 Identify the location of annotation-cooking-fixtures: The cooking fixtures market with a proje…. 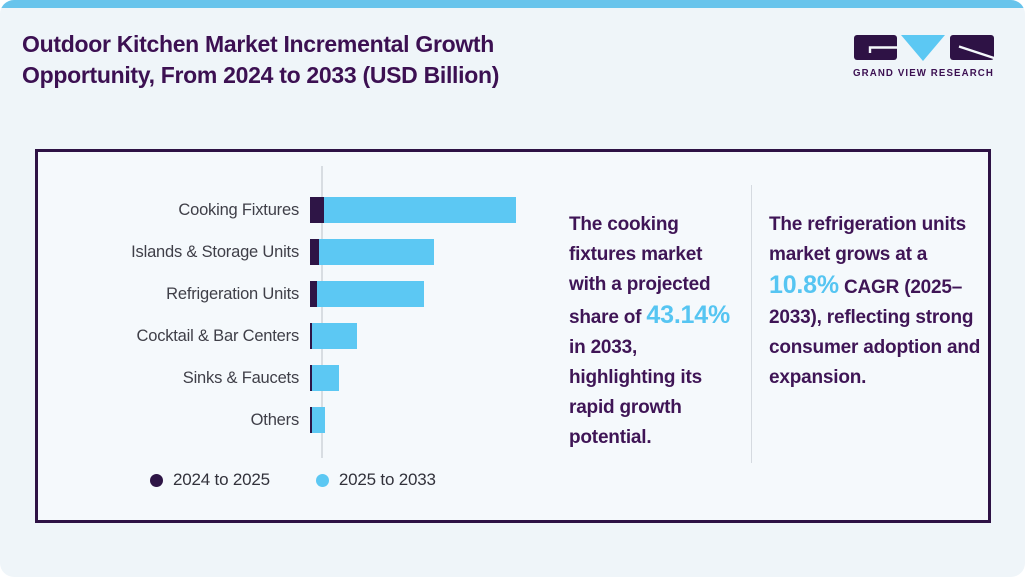
(650, 365).